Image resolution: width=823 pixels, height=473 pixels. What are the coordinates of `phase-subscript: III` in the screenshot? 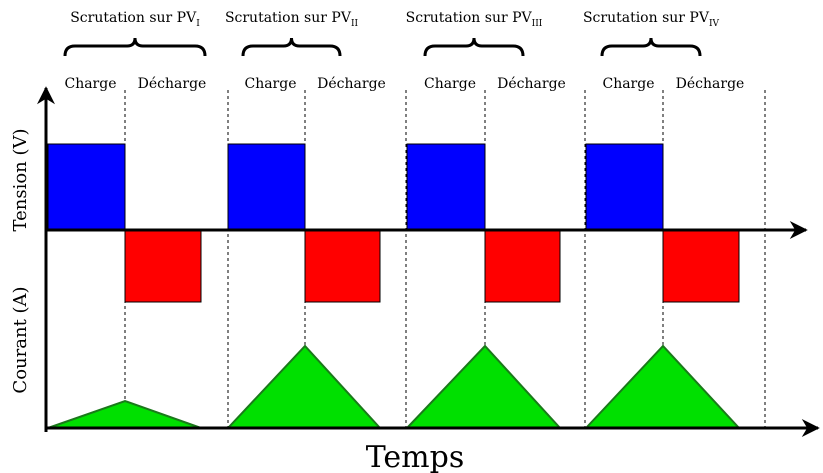 It's located at (537, 24).